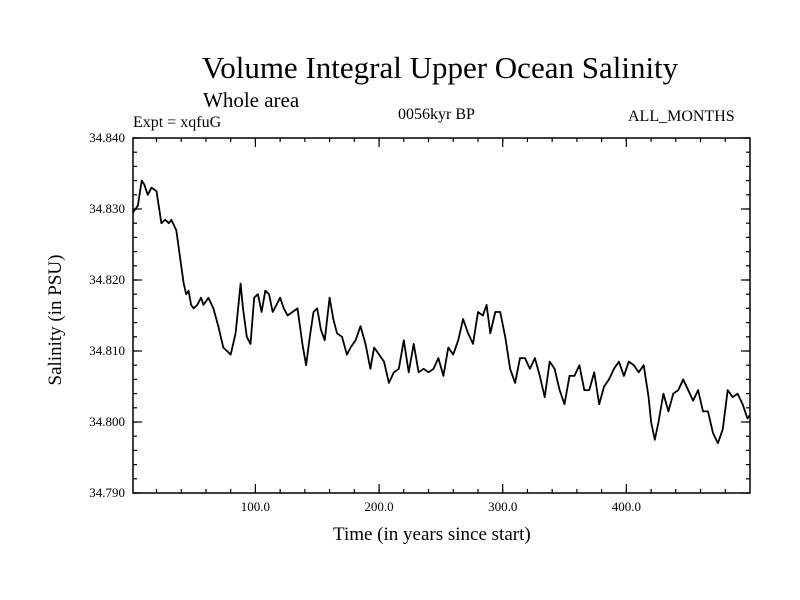  I want to click on y-tick-label: 34.820, so click(107, 279).